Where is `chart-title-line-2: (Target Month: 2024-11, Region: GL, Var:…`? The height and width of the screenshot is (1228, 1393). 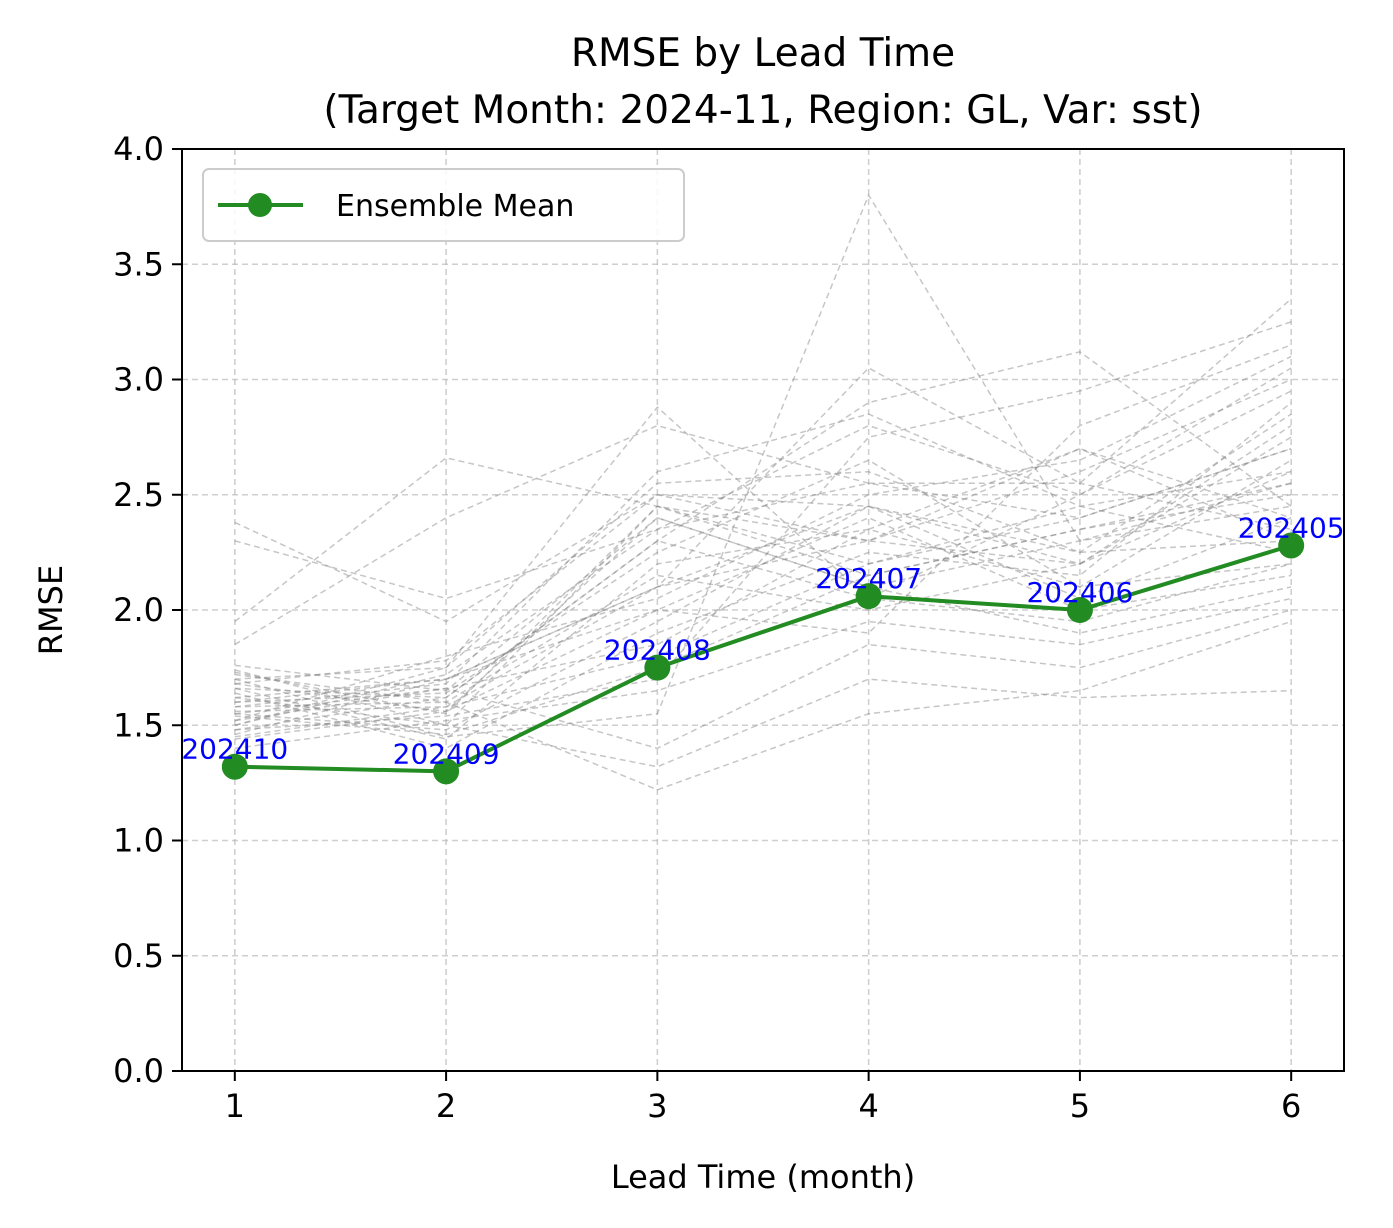 chart-title-line-2: (Target Month: 2024-11, Region: GL, Var:… is located at coordinates (762, 110).